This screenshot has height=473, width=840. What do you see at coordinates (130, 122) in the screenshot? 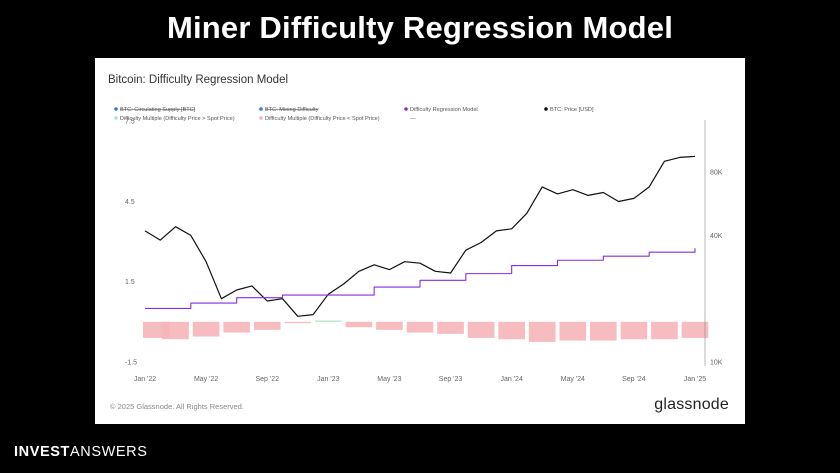
I see `left-tick-label: 7.5` at bounding box center [130, 122].